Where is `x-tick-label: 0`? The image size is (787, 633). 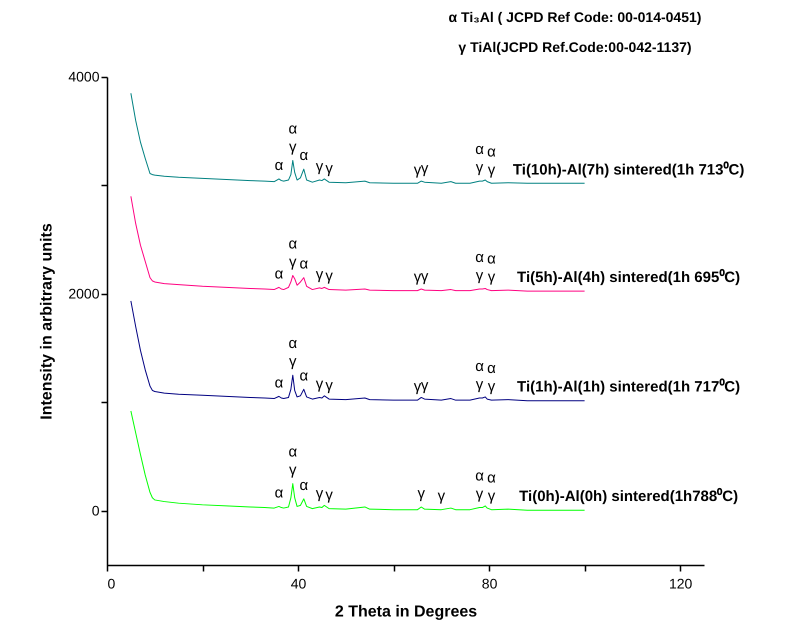
x-tick-label: 0 is located at coordinates (112, 584).